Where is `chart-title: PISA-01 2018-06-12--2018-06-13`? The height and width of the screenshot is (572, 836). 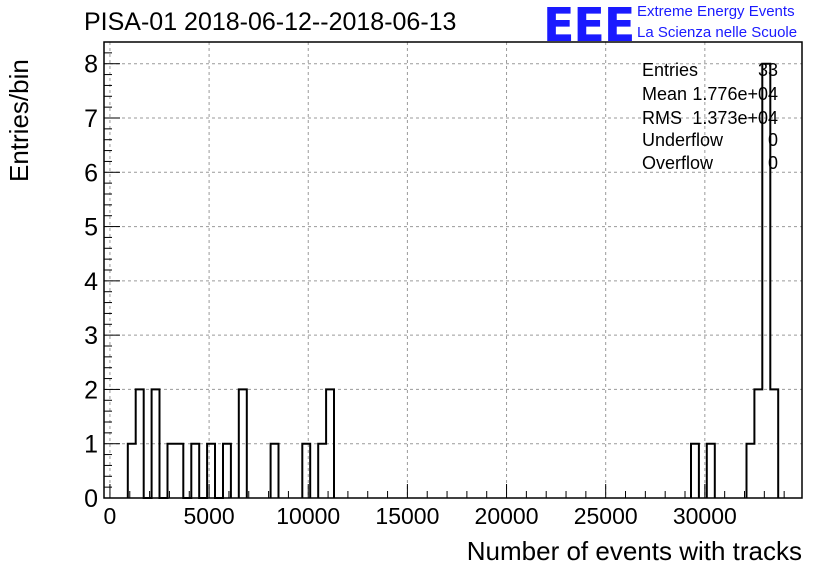 chart-title: PISA-01 2018-06-12--2018-06-13 is located at coordinates (270, 22).